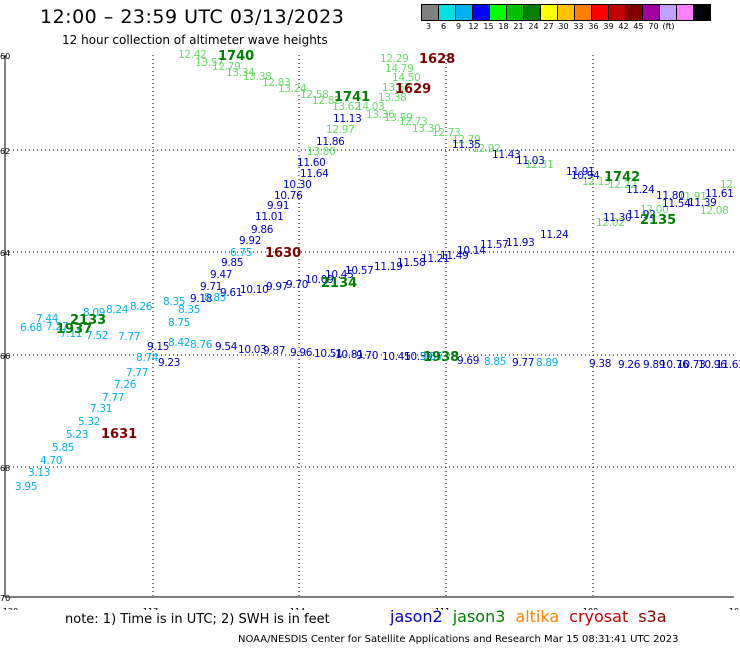 The image size is (740, 650). Describe the element at coordinates (608, 26) in the screenshot. I see `color-scale-label: 39` at that location.